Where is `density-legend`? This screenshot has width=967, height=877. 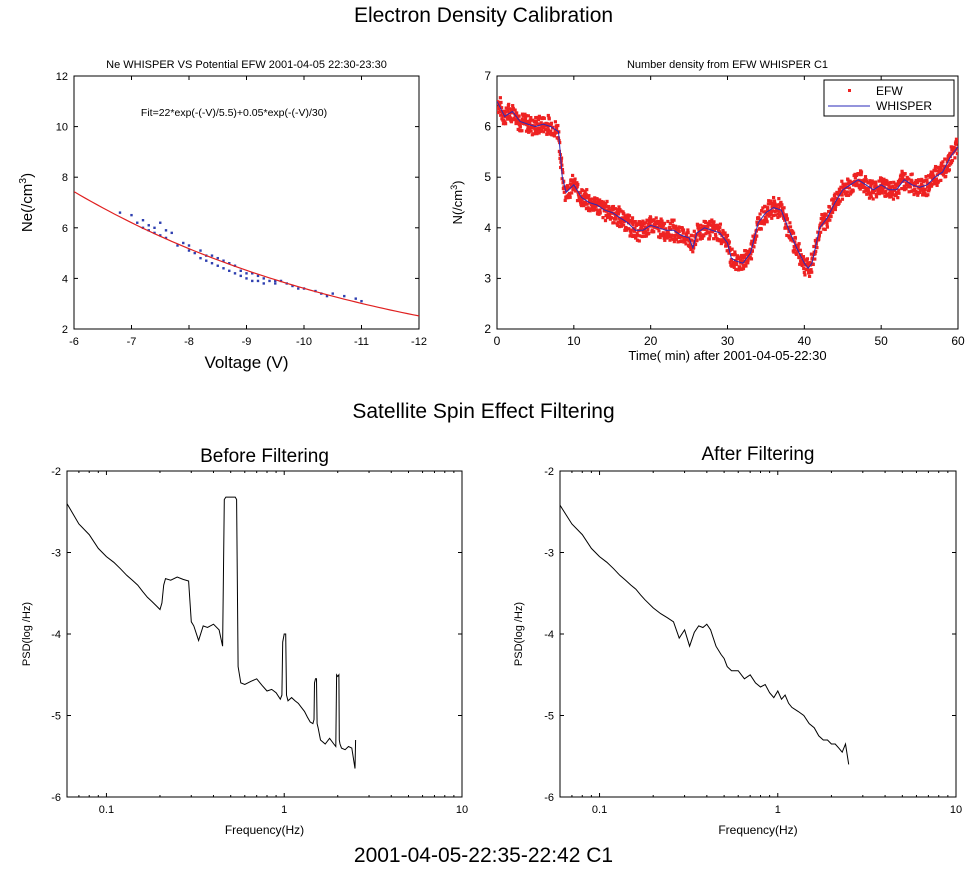
density-legend is located at coordinates (889, 98).